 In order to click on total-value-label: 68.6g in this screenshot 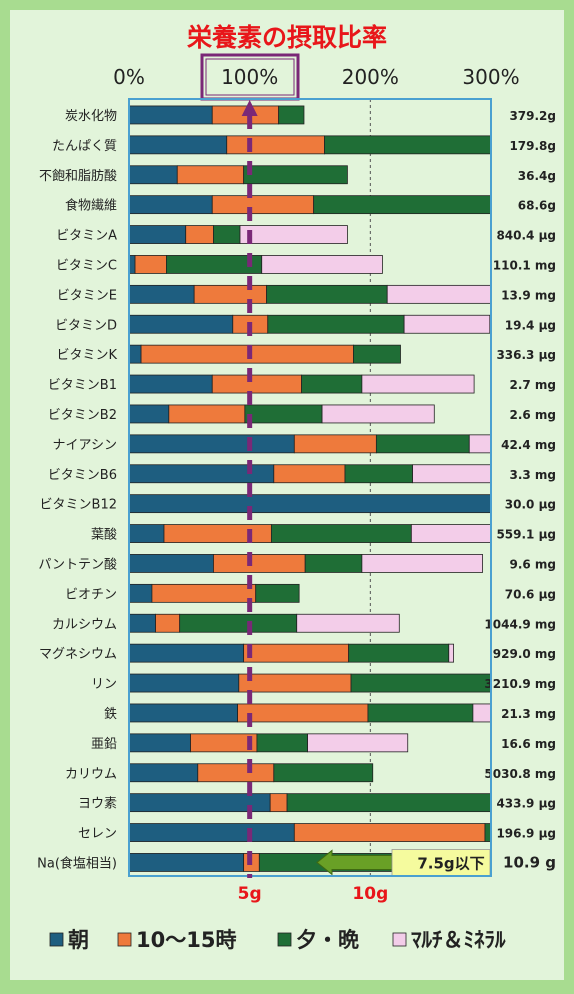, I will do `click(537, 206)`.